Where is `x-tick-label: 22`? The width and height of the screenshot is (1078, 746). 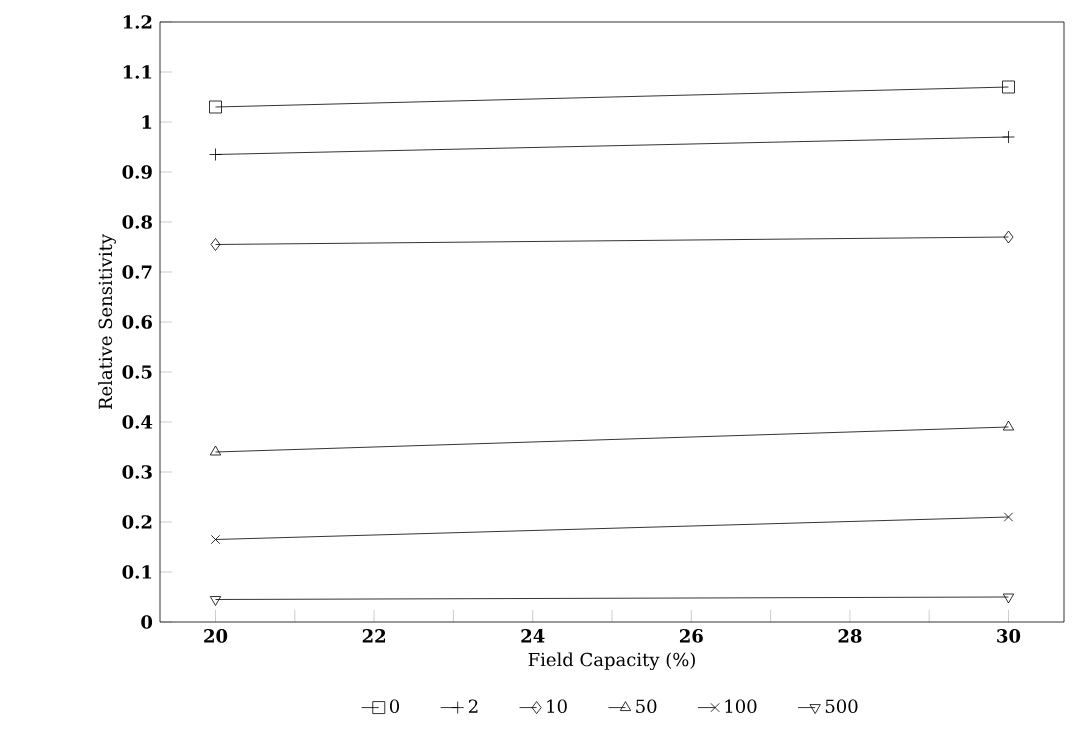 x-tick-label: 22 is located at coordinates (374, 636).